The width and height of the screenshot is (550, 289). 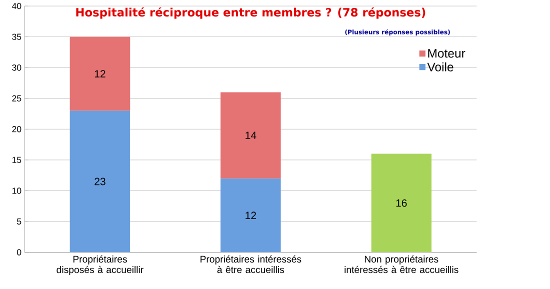 I want to click on y-tick-label: 15, so click(x=17, y=159).